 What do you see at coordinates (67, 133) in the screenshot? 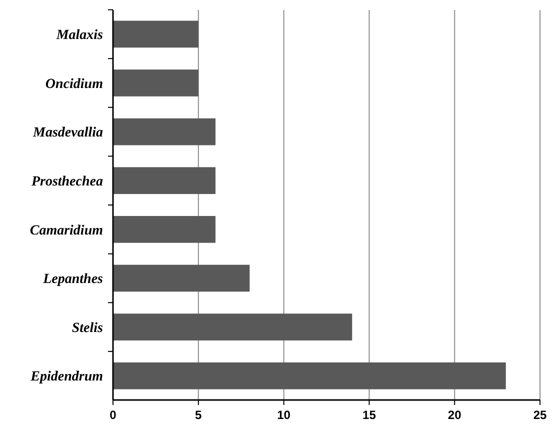
I see `y-tick-label: Masdevallia` at bounding box center [67, 133].